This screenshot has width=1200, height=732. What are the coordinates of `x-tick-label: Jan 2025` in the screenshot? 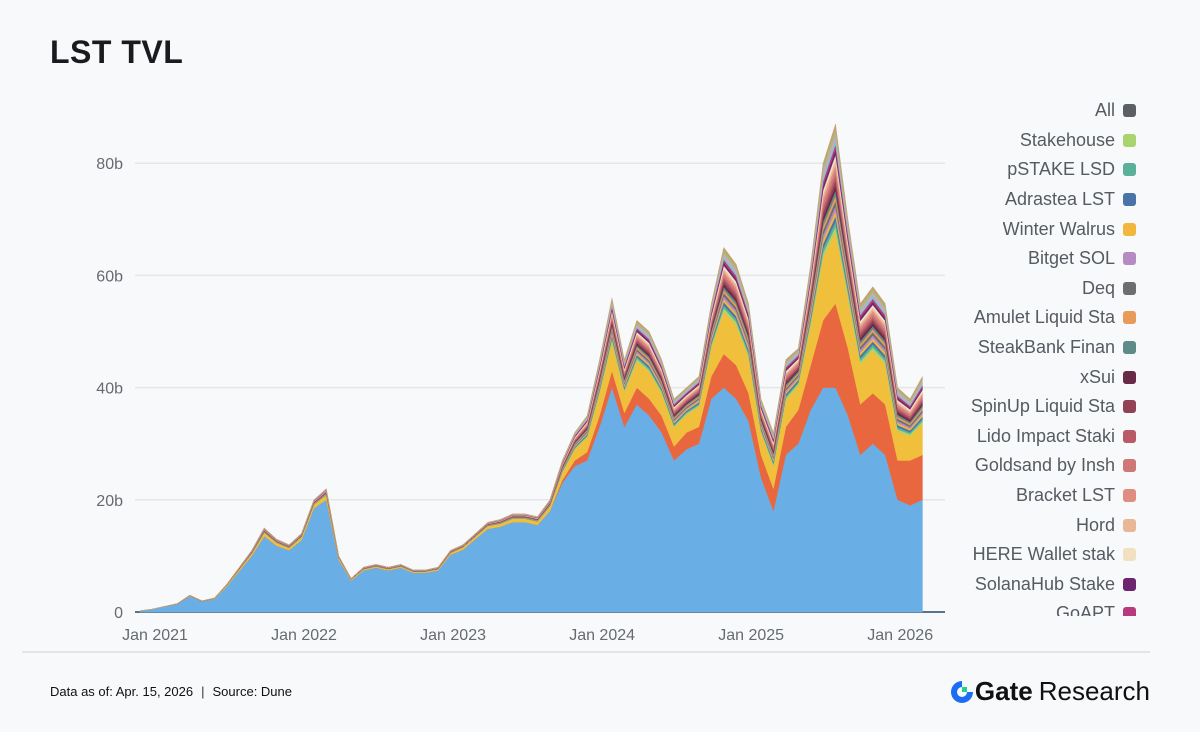 It's located at (751, 635).